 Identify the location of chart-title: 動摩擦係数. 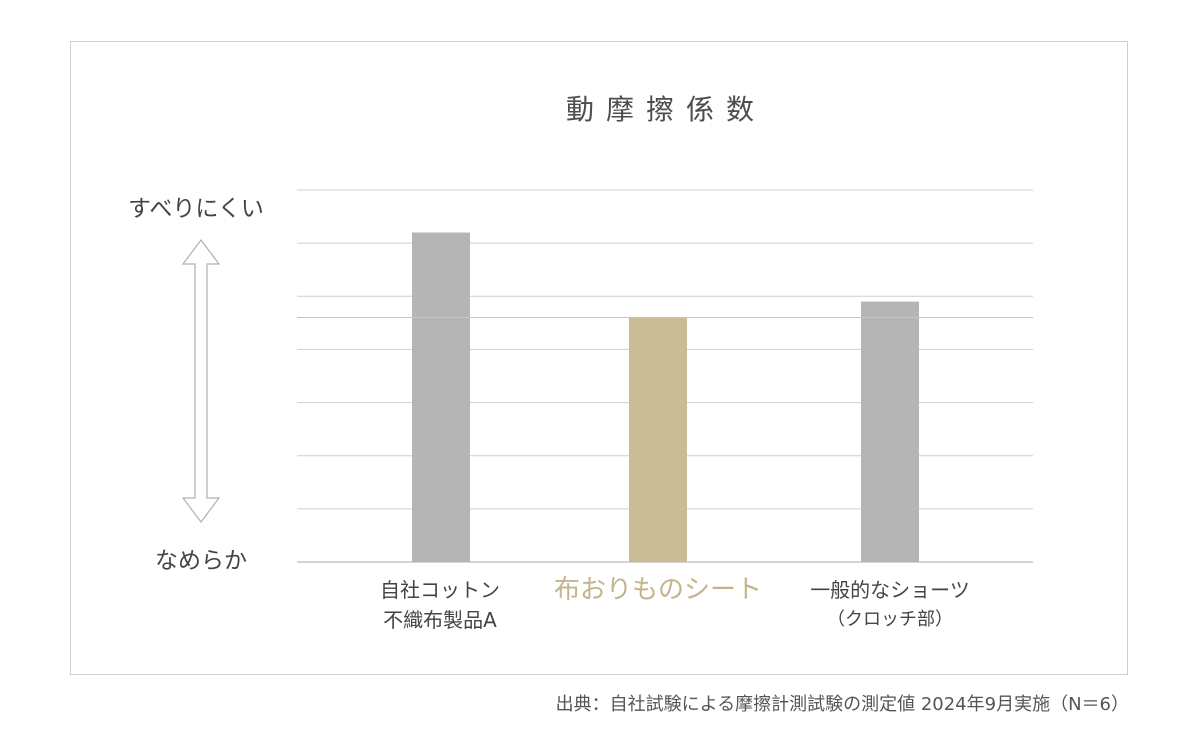
(665, 109).